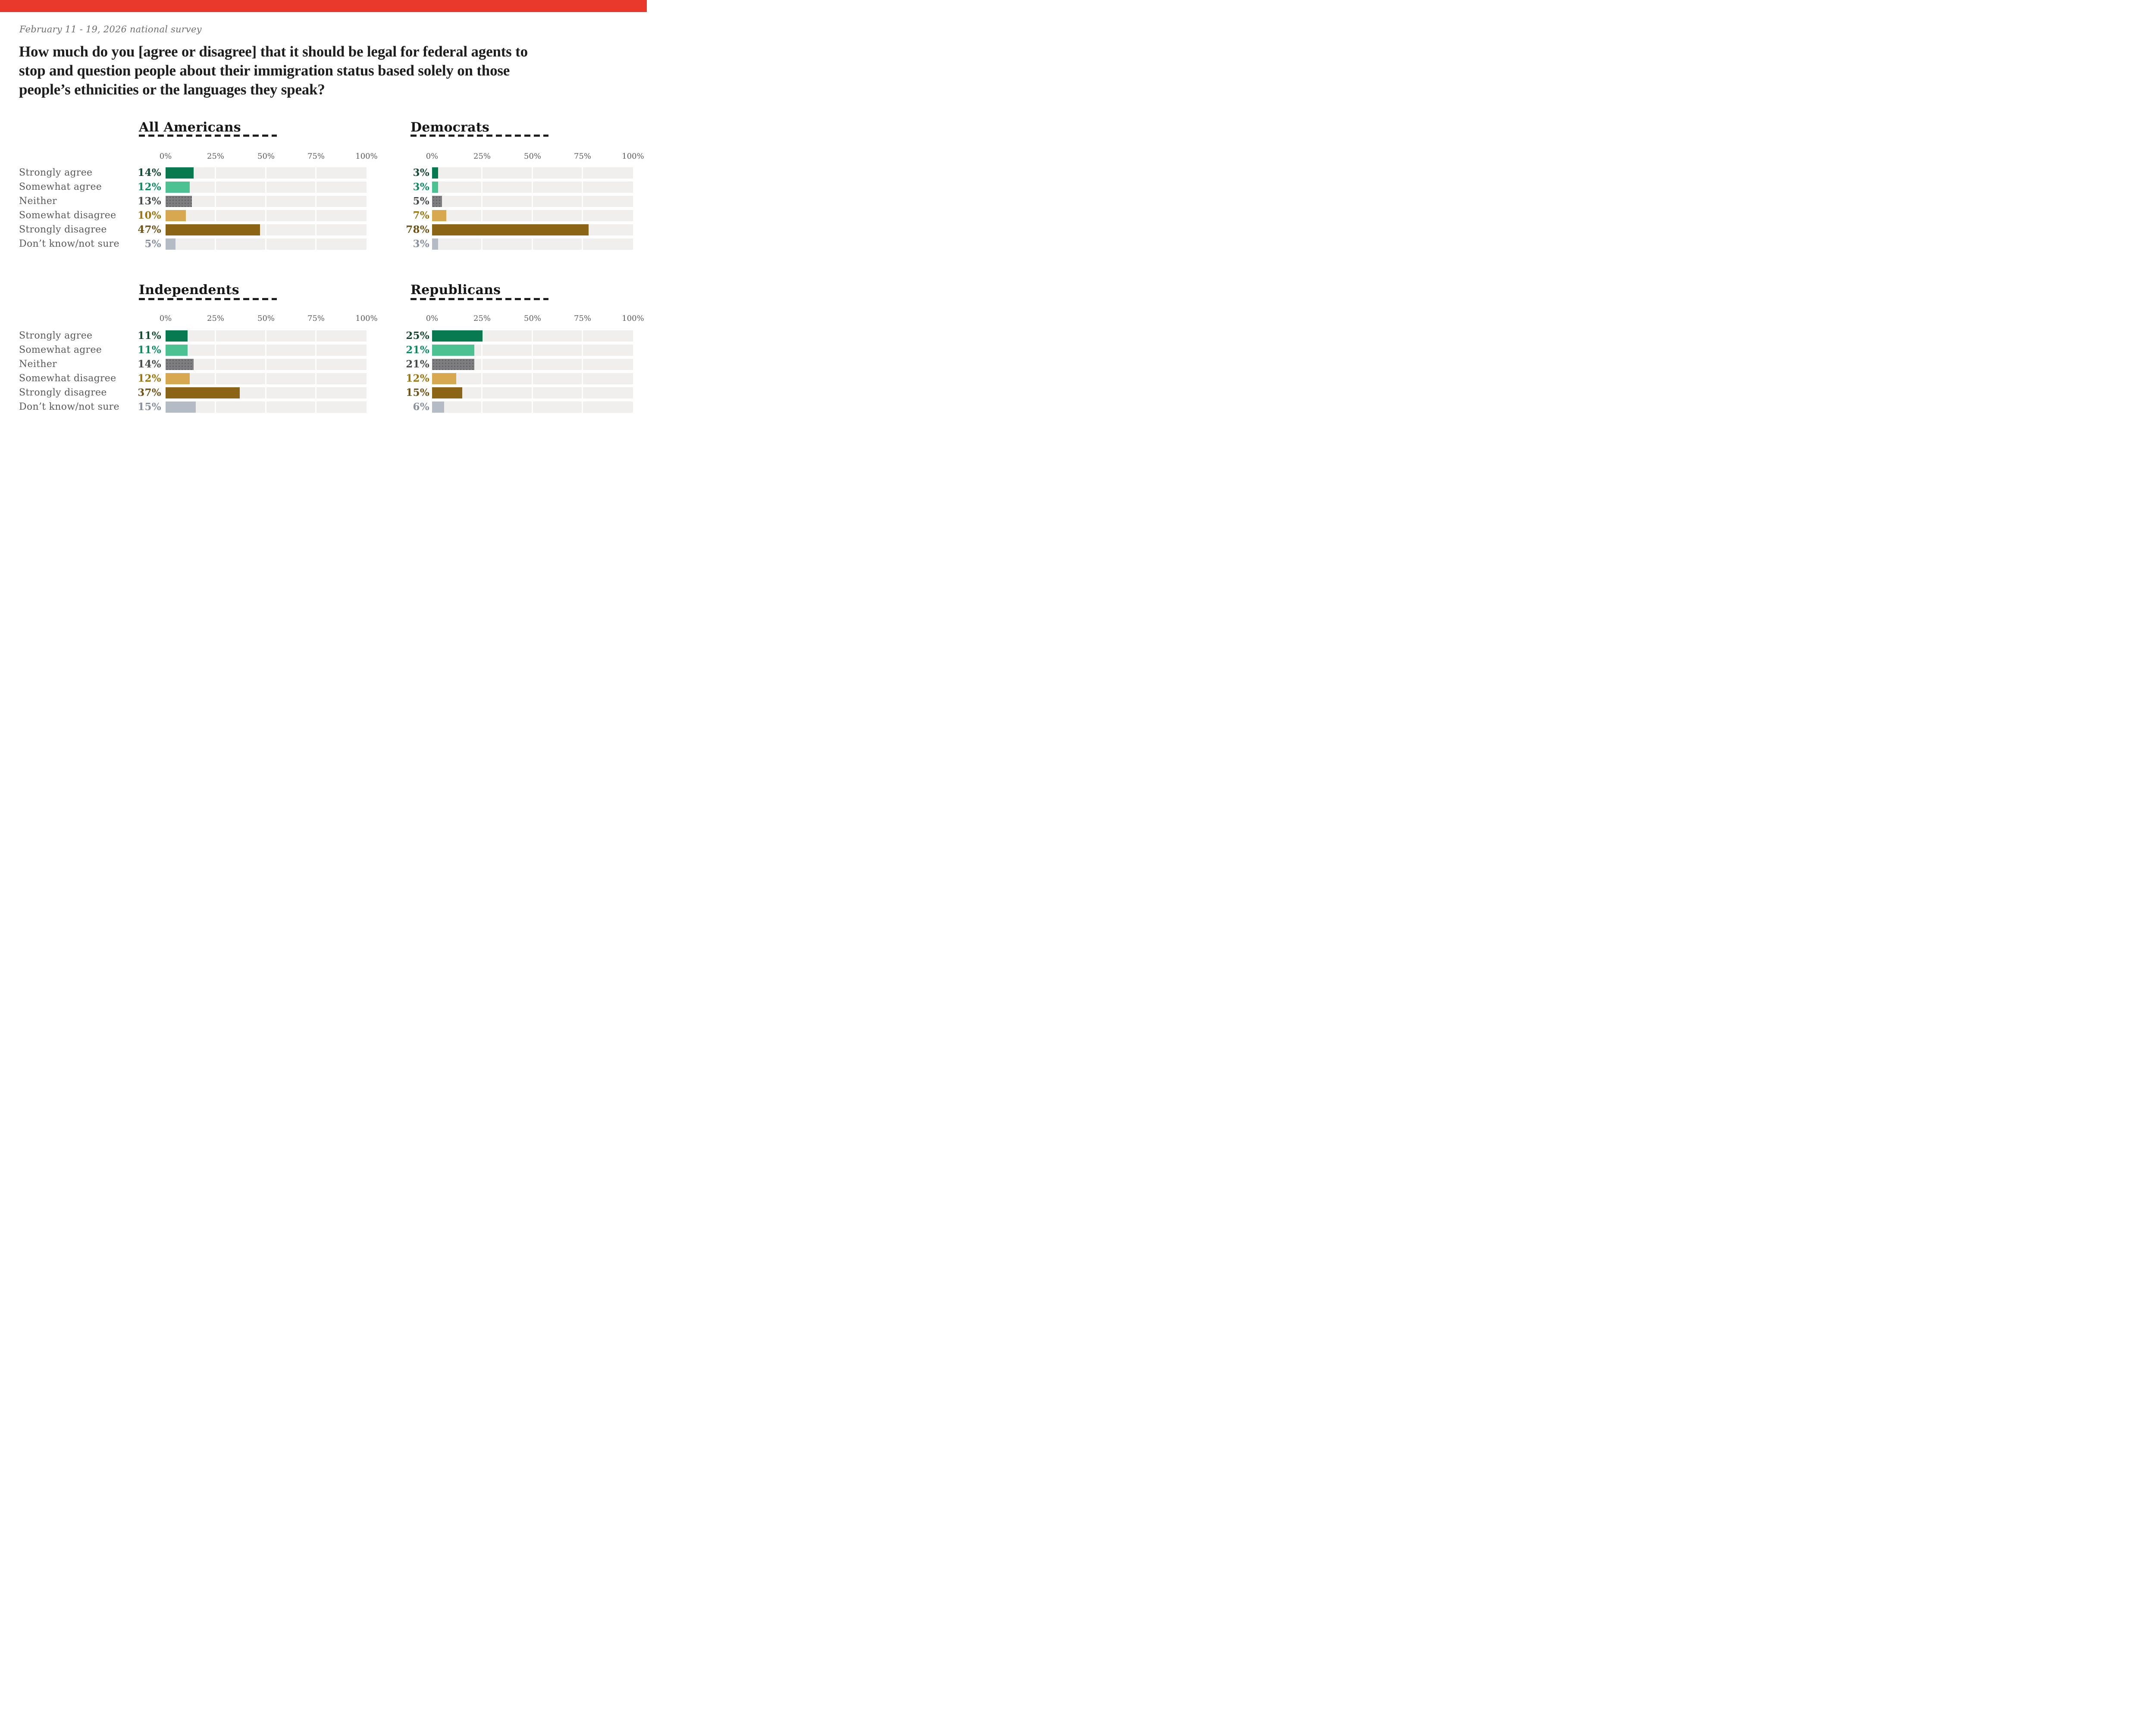 The height and width of the screenshot is (1725, 2156). I want to click on bar-row: 25%, so click(323, 336).